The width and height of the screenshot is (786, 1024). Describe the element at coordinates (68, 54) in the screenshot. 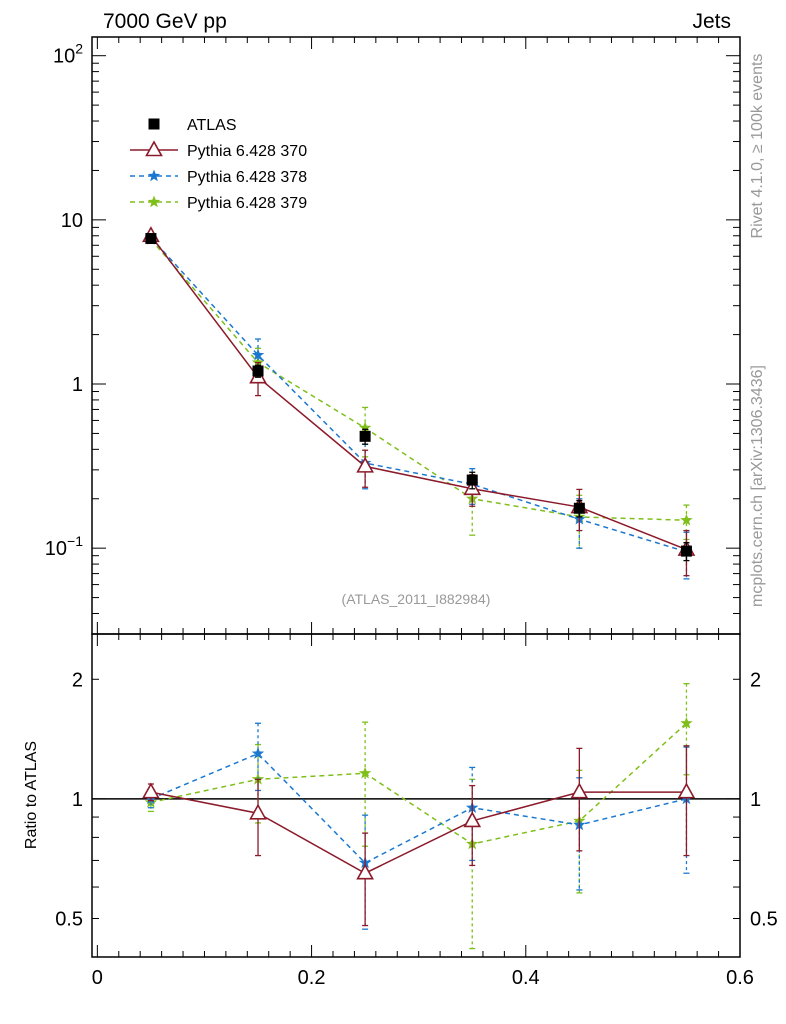

I see `y-tick-label: 10²` at that location.